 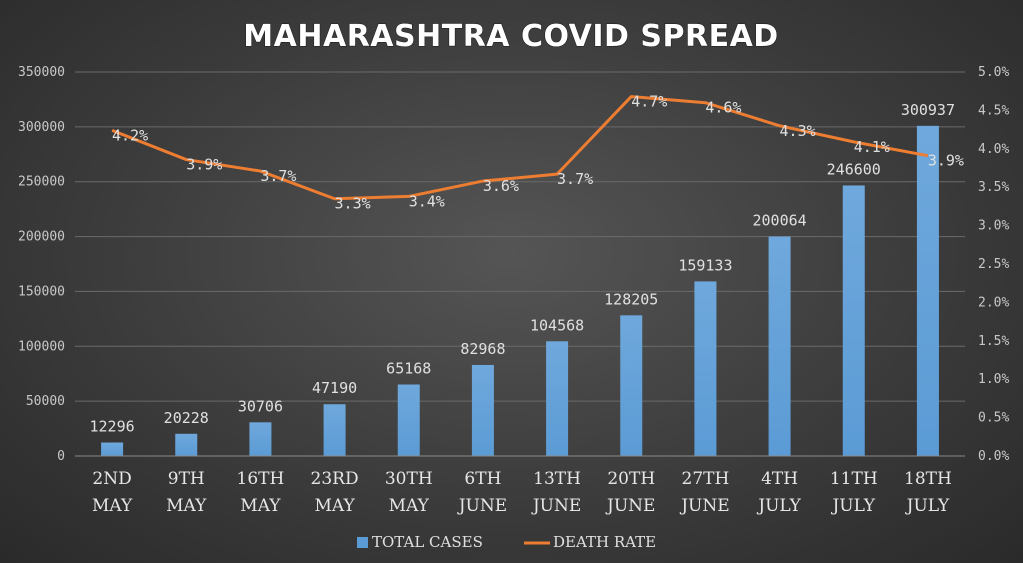 What do you see at coordinates (41, 72) in the screenshot?
I see `left-tick-label: 350000` at bounding box center [41, 72].